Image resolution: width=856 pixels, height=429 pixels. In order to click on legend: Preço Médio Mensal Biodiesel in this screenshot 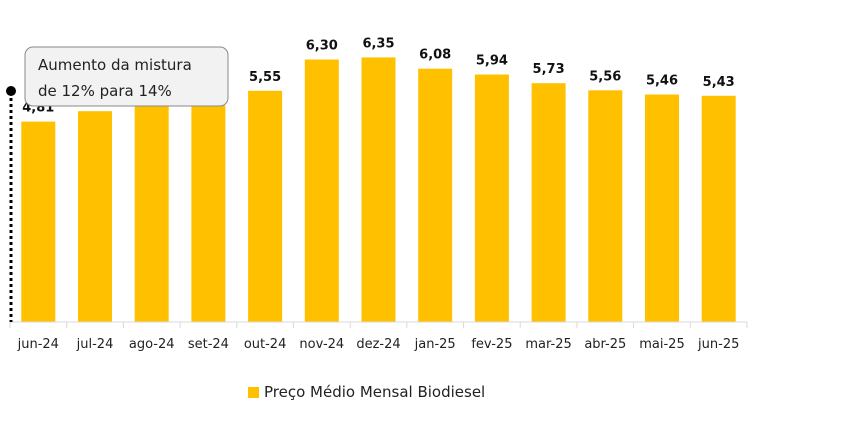, I will do `click(366, 392)`.